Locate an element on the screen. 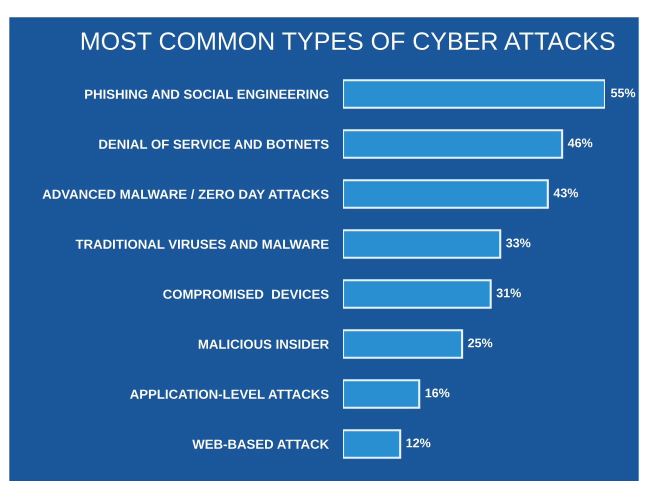 The image size is (648, 481). y-tick-label: APPLICATION-LEVEL ATTACKS is located at coordinates (229, 394).